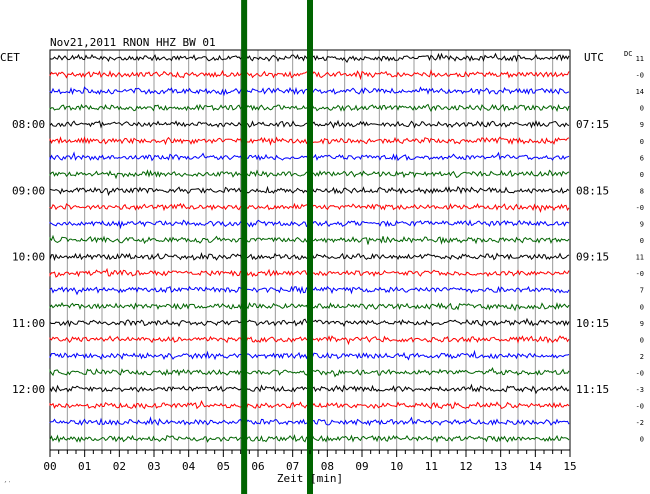 This screenshot has height=494, width=650. Describe the element at coordinates (7, 485) in the screenshot. I see `corner-mark: ´˙` at that location.